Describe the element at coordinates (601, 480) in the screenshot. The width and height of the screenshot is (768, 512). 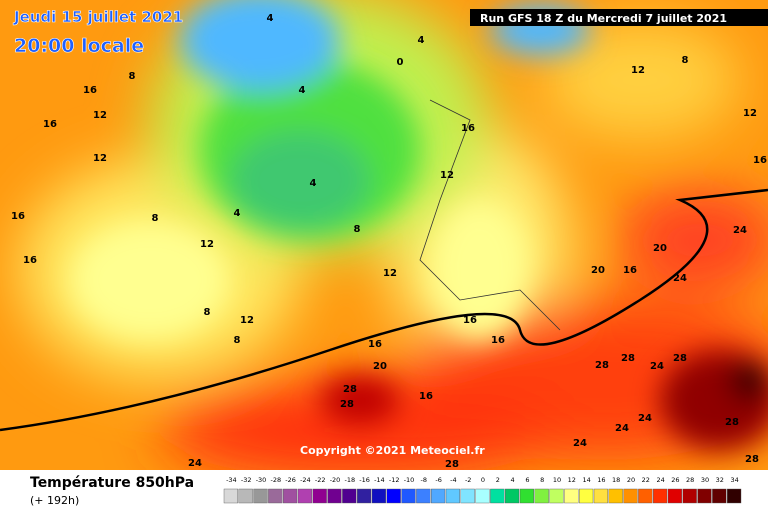
I see `legend-label: 16` at that location.